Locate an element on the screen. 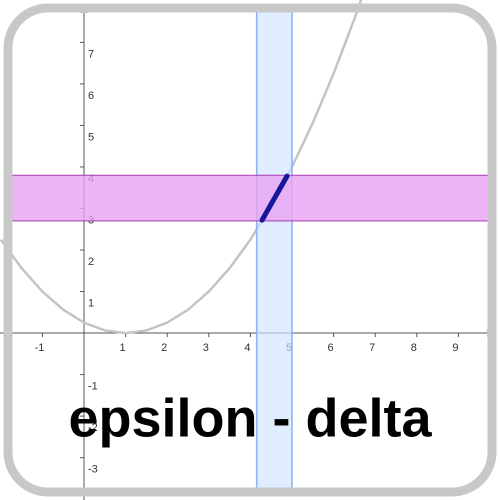 This screenshot has width=500, height=500. y-tick-label: 1 is located at coordinates (91, 304).